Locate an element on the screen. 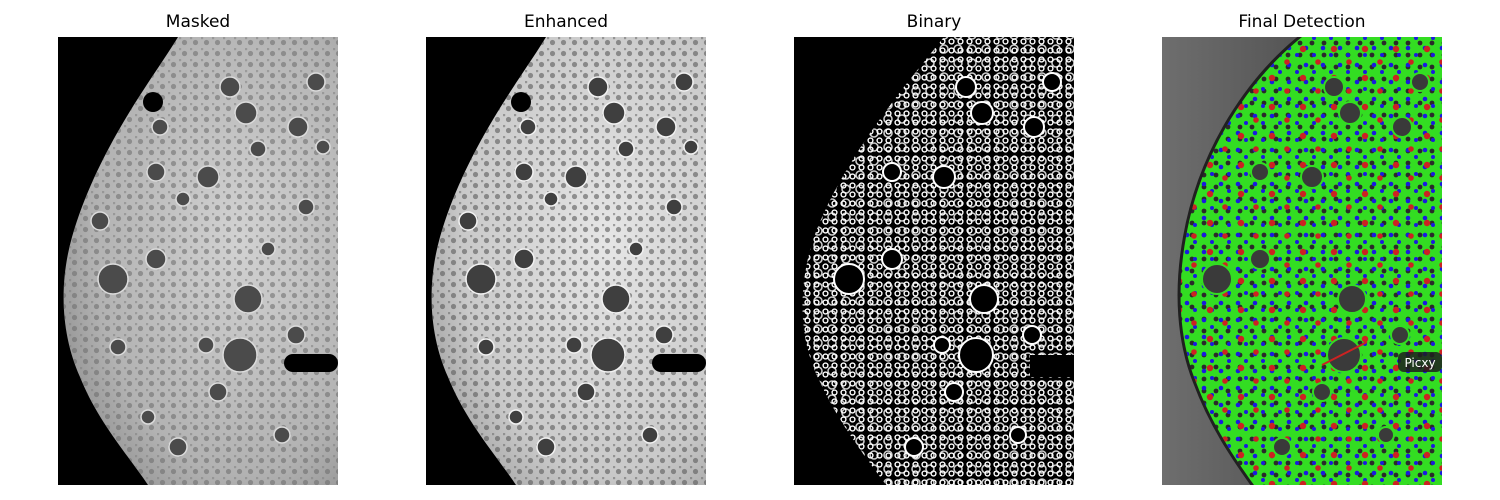 This screenshot has width=1500, height=500. panel-title: Enhanced is located at coordinates (566, 22).